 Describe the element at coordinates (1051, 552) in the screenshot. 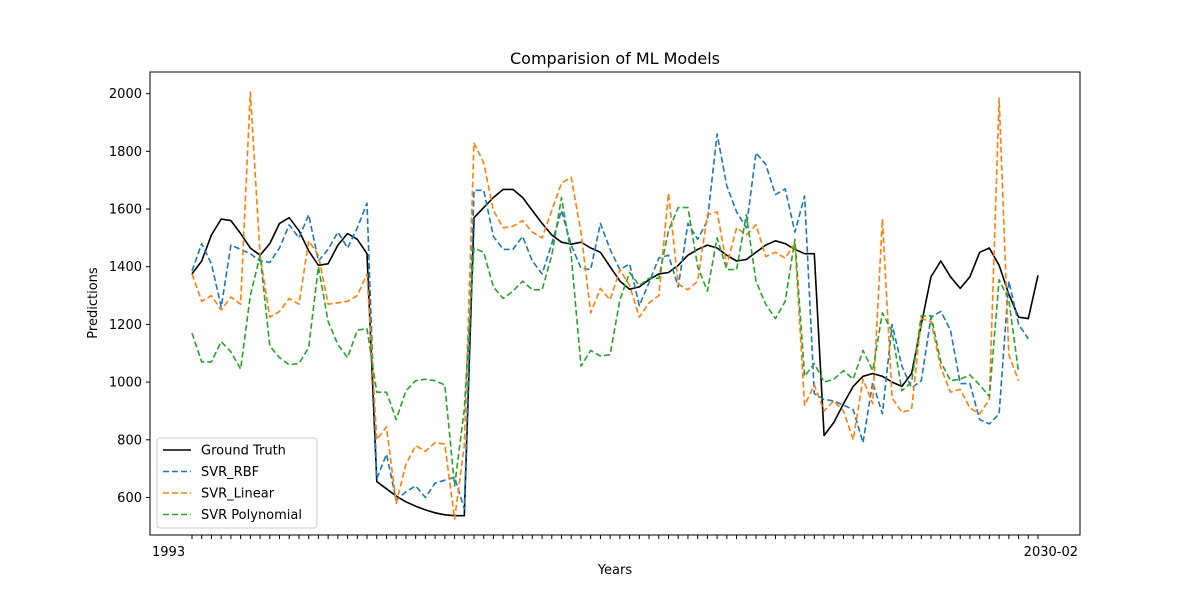

I see `x-tick-label-last: 2030-02` at that location.